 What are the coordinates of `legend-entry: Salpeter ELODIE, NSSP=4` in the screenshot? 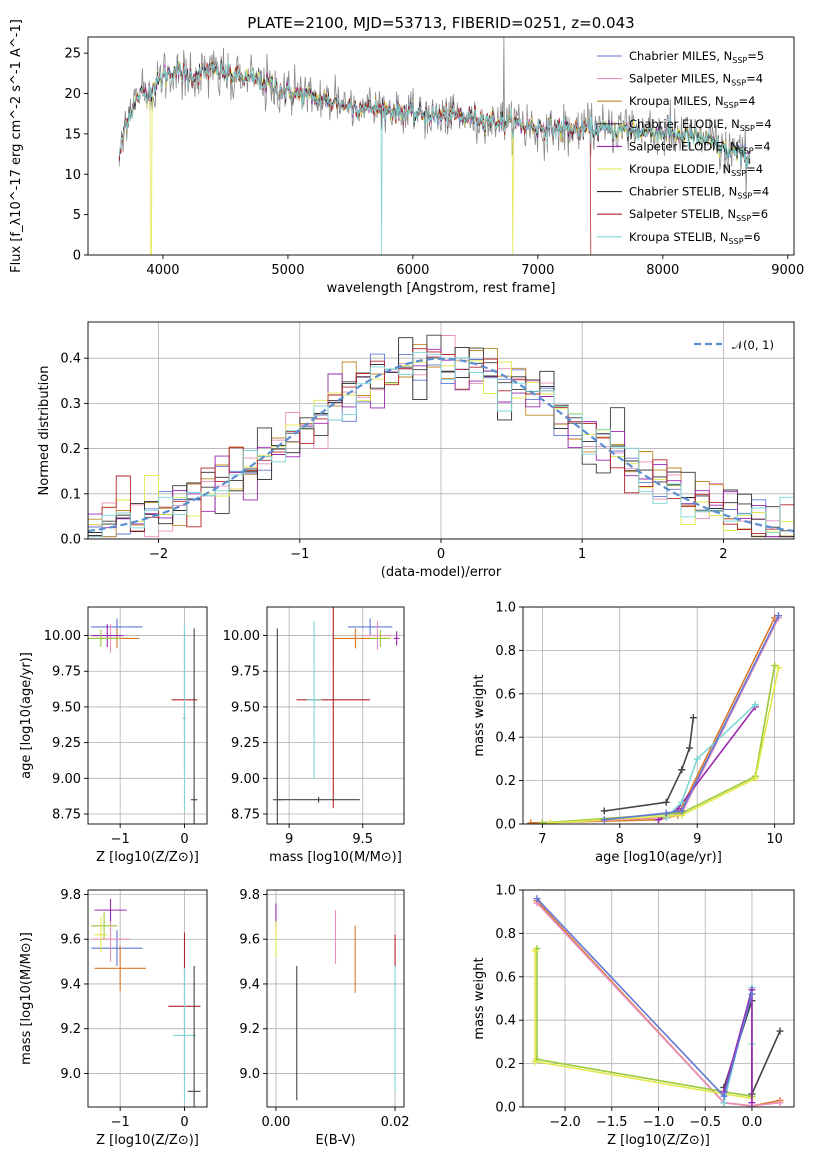 It's located at (700, 147).